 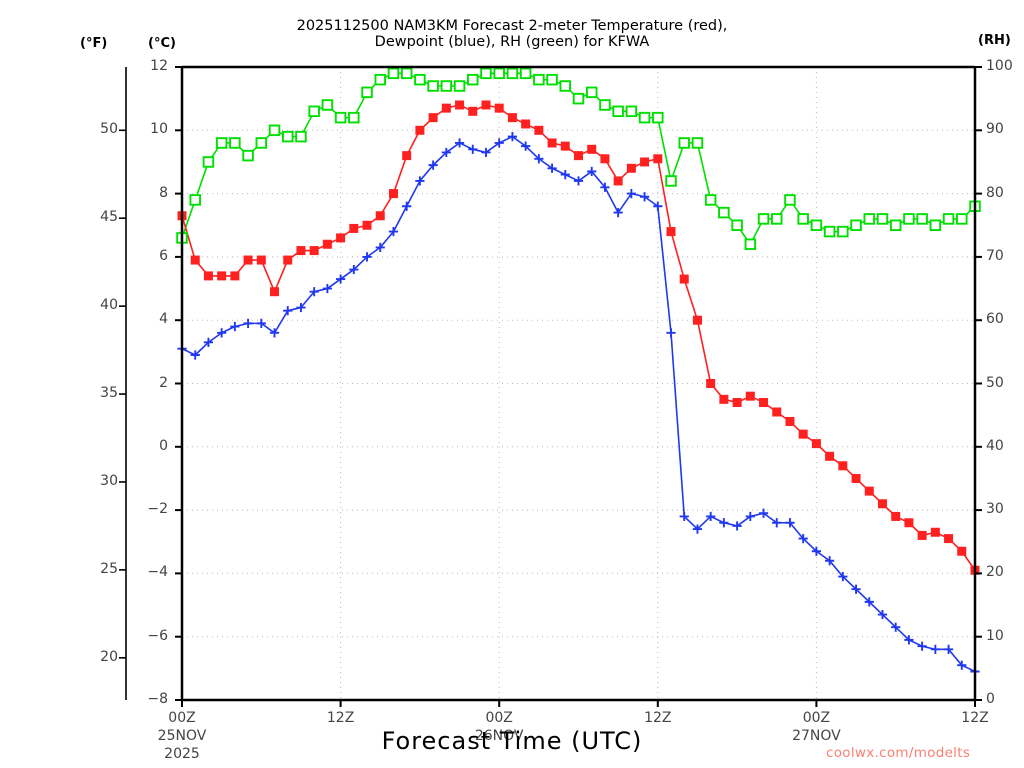 What do you see at coordinates (995, 382) in the screenshot?
I see `rh-tick-label: 50` at bounding box center [995, 382].